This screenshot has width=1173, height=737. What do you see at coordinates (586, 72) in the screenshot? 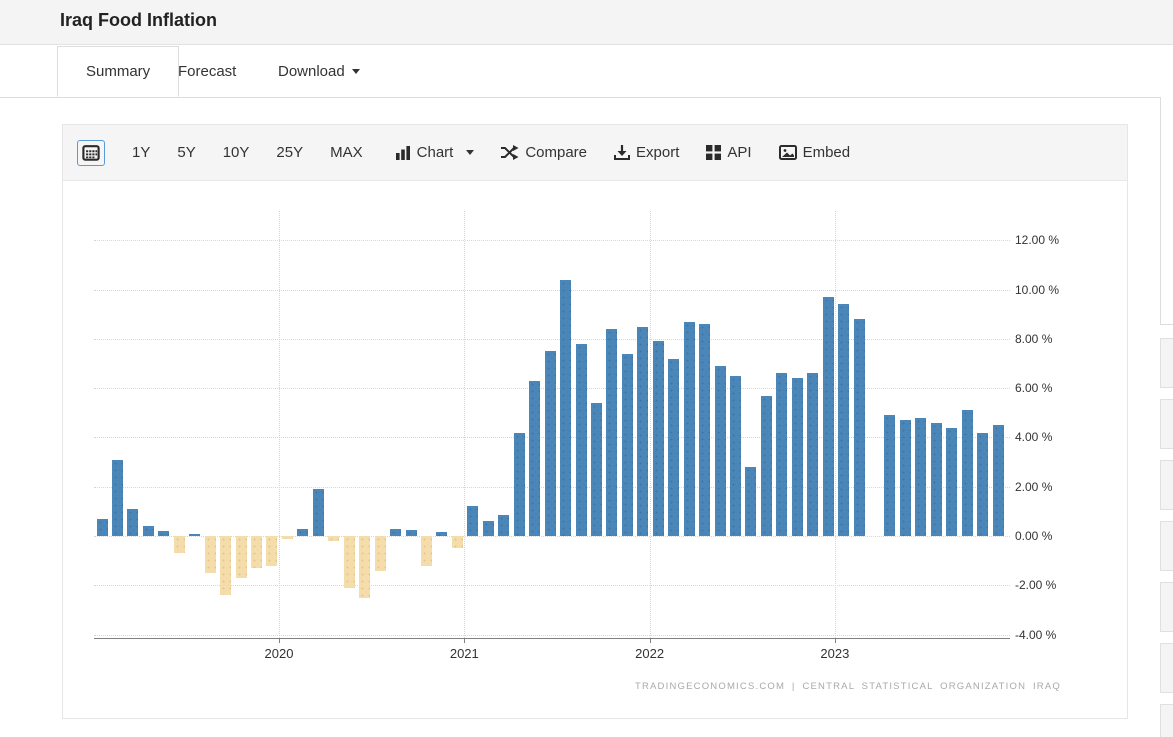
I see `tab-bar: Summary Forecast Download` at bounding box center [586, 72].